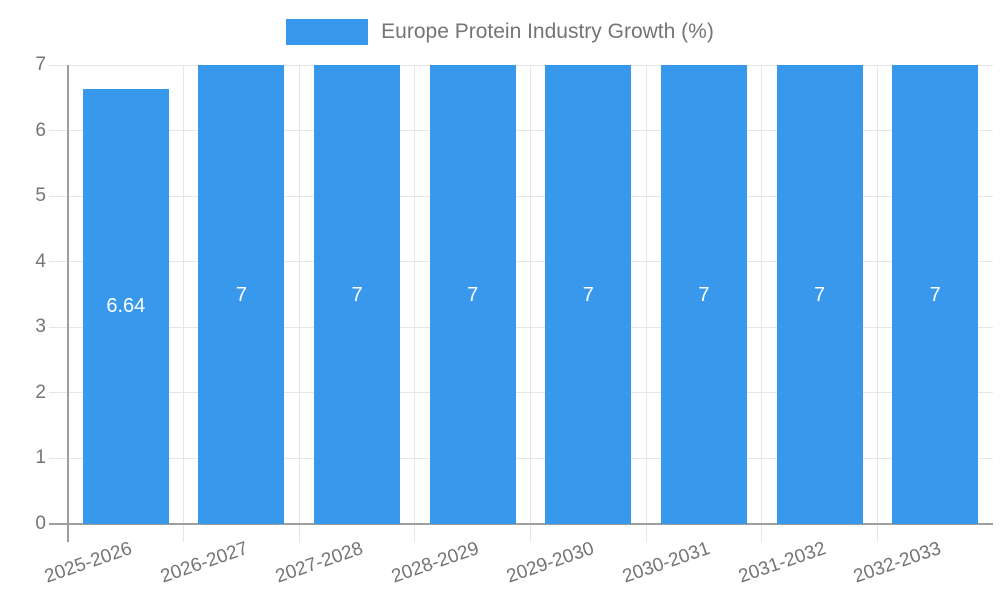 The image size is (1000, 600). Describe the element at coordinates (40, 261) in the screenshot. I see `y-tick-label: 4` at that location.